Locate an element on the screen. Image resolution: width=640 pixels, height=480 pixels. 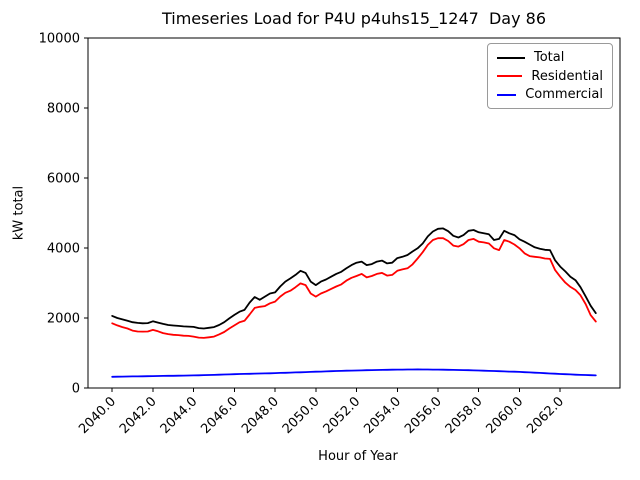
residential-line-icon is located at coordinates (510, 76).